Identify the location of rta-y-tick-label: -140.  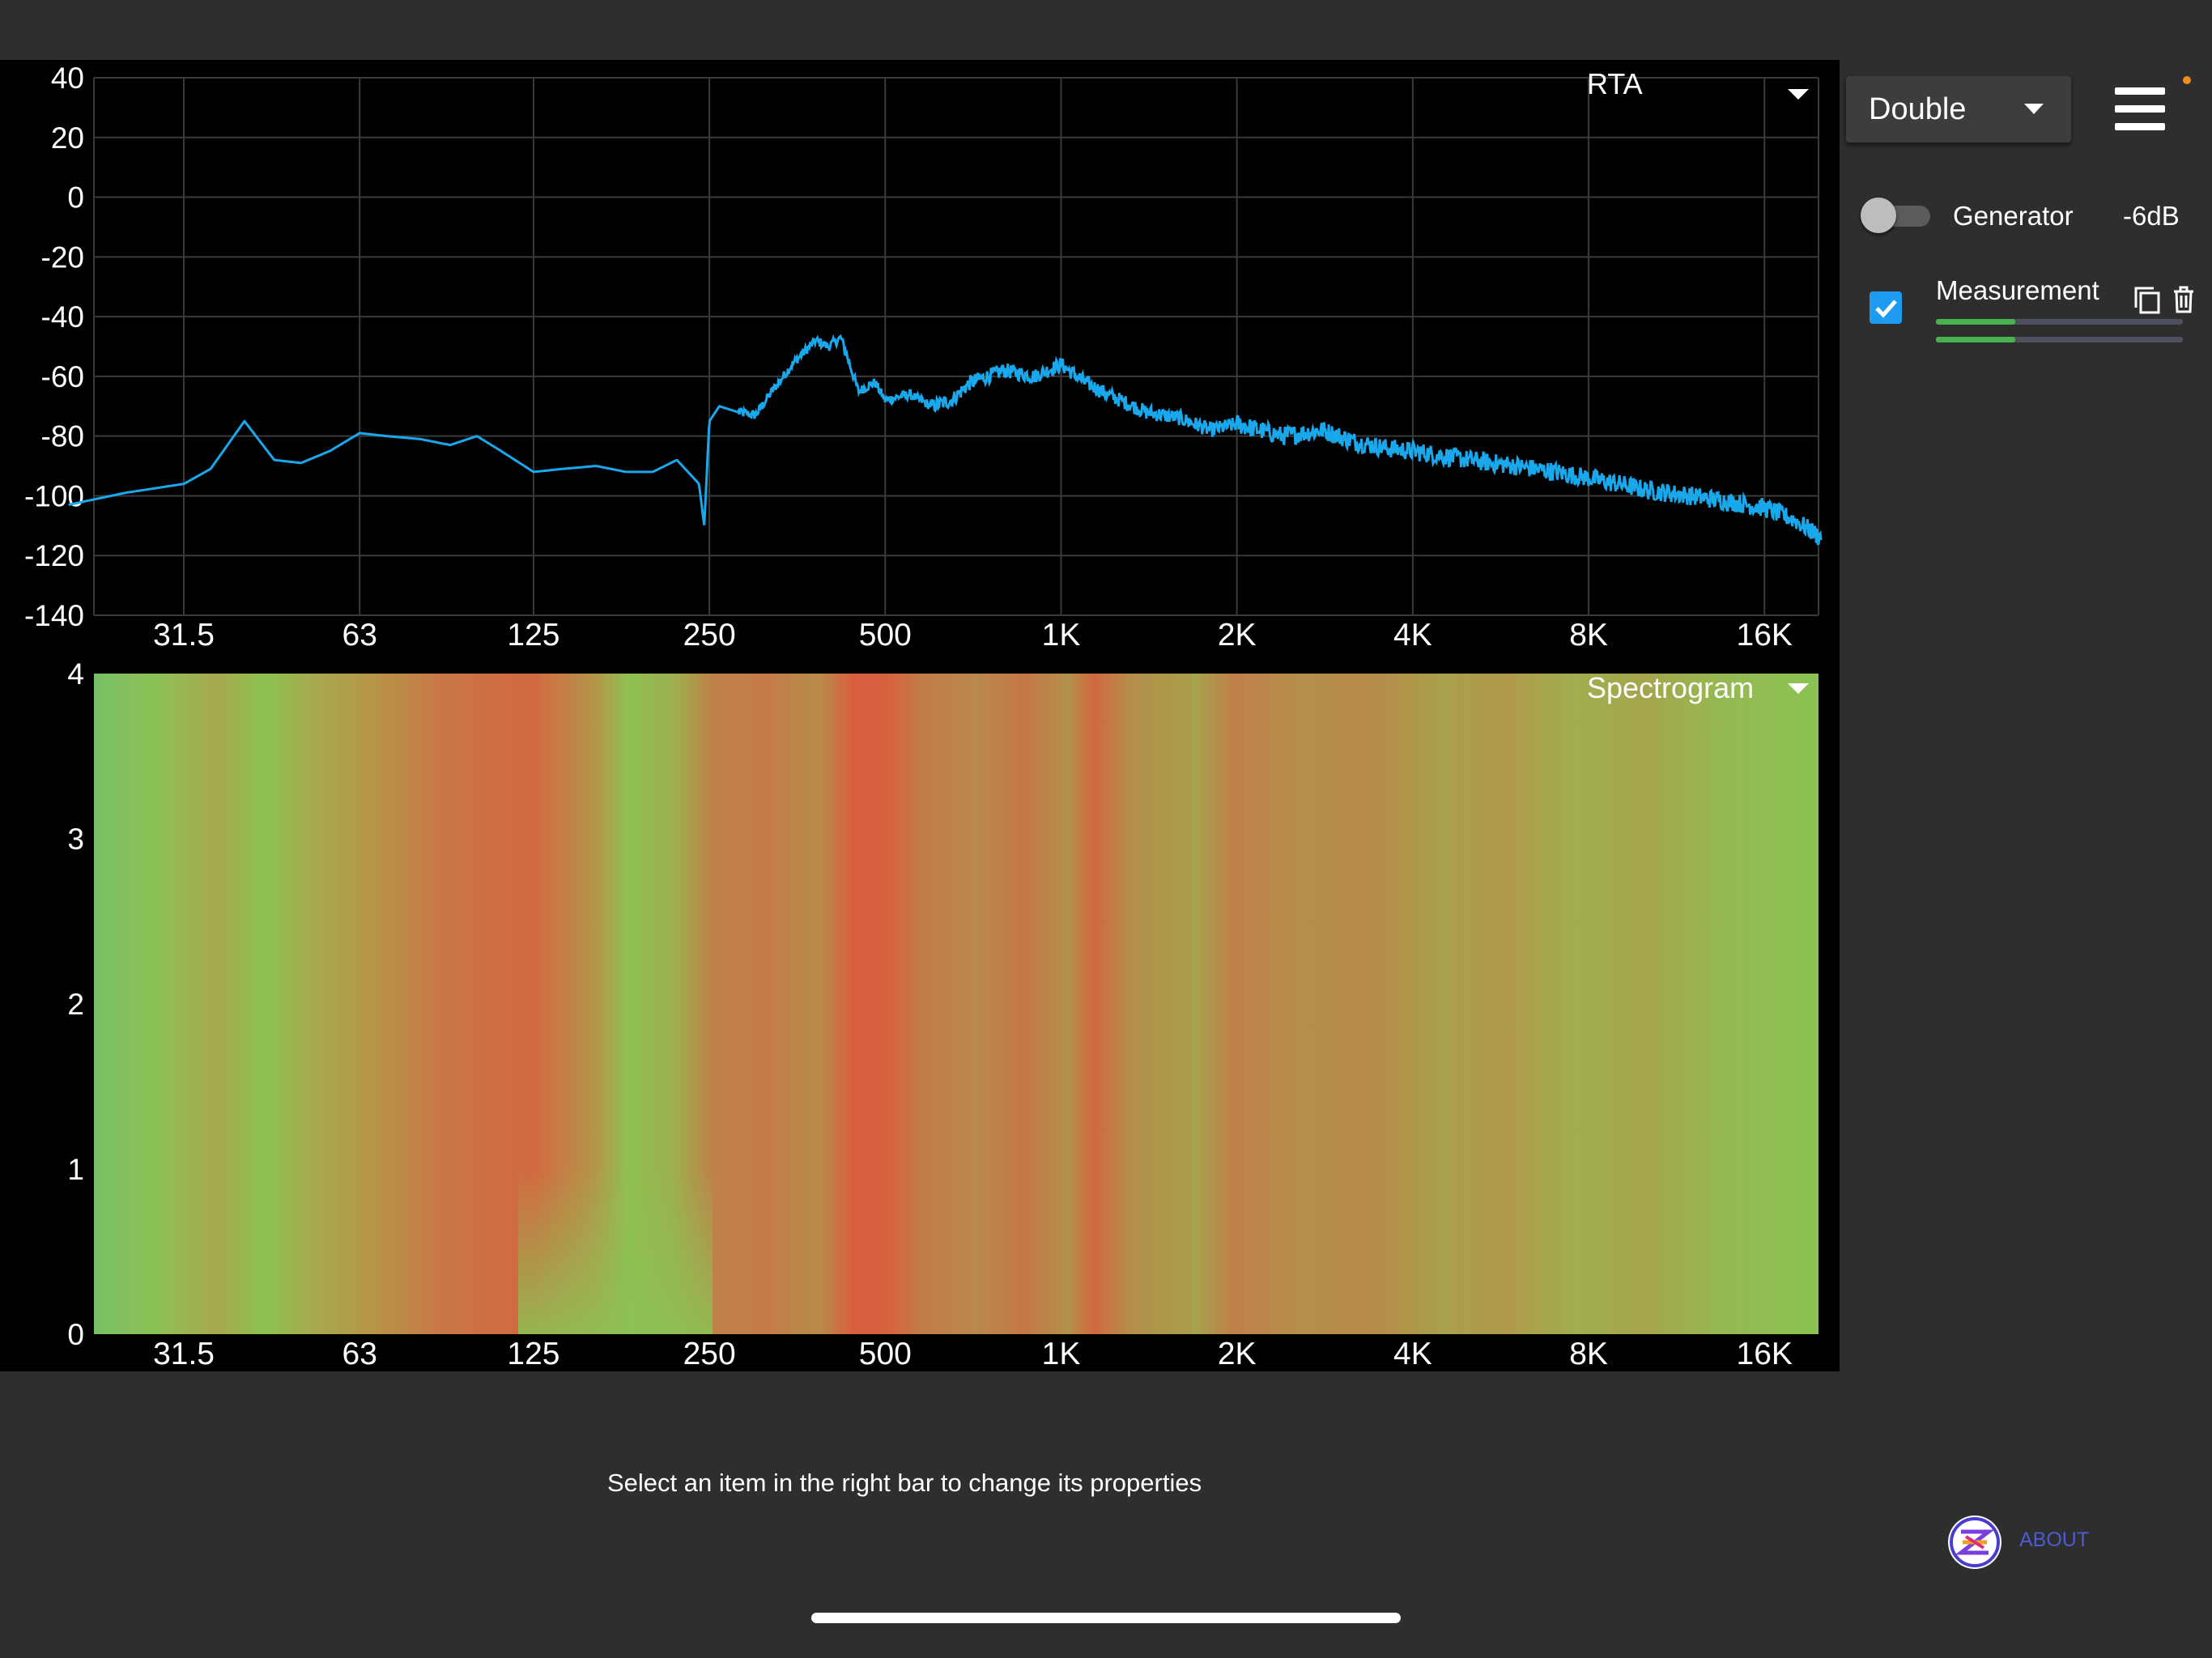
(54, 615).